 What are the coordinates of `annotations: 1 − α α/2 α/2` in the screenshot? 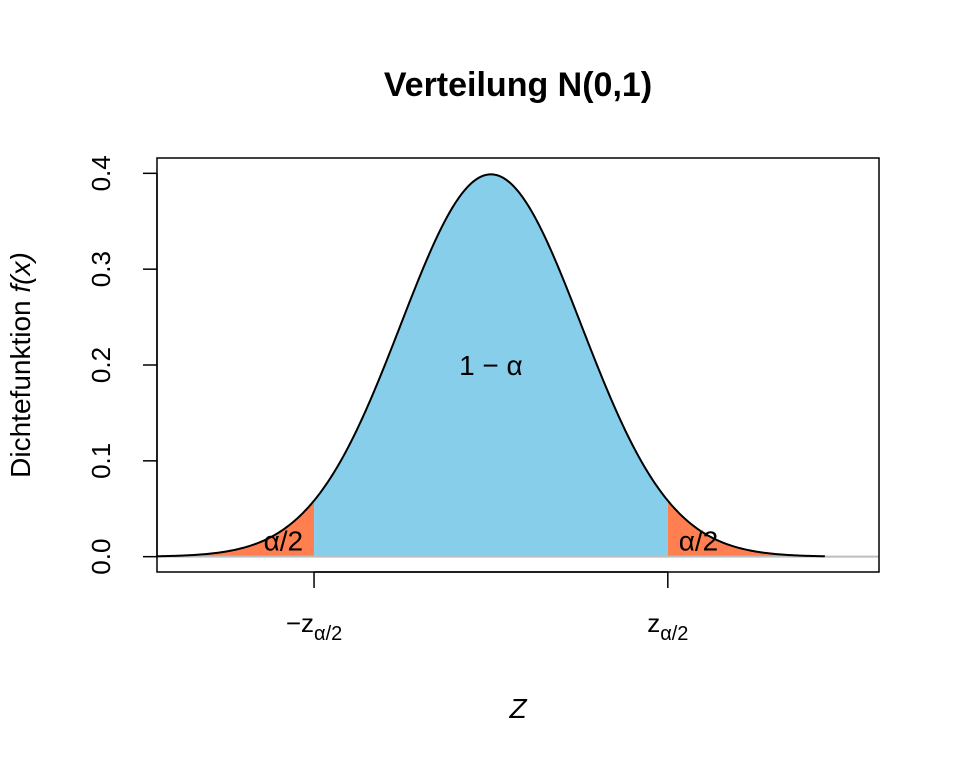 It's located at (491, 453).